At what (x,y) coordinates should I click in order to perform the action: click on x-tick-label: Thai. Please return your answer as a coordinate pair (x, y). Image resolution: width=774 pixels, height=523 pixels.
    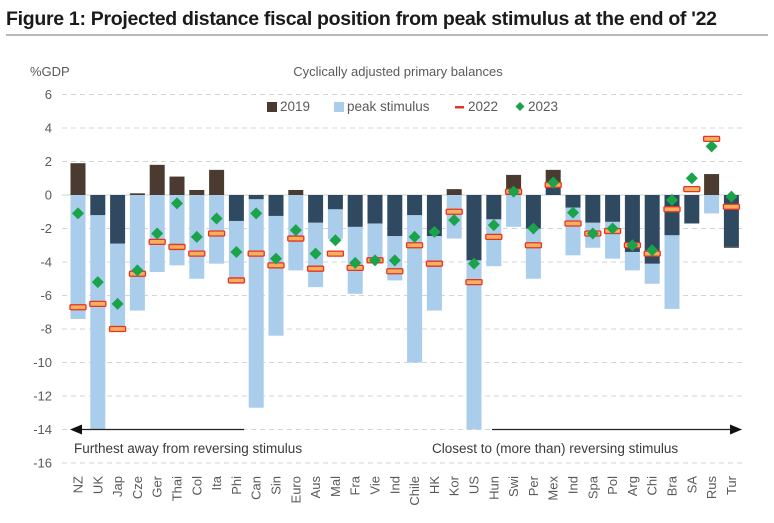
    Looking at the image, I should click on (177, 488).